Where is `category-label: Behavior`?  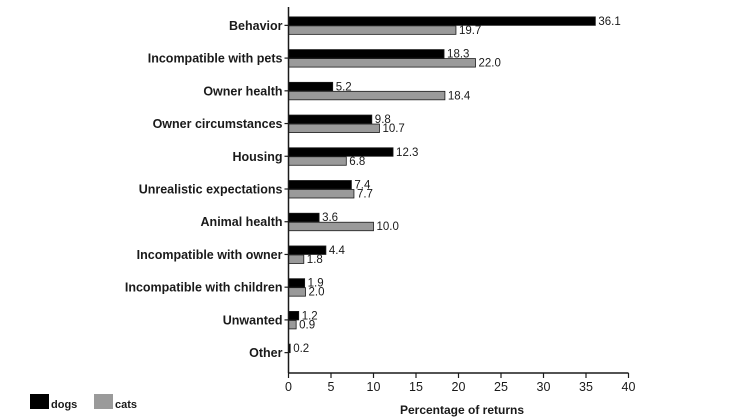 category-label: Behavior is located at coordinates (256, 26).